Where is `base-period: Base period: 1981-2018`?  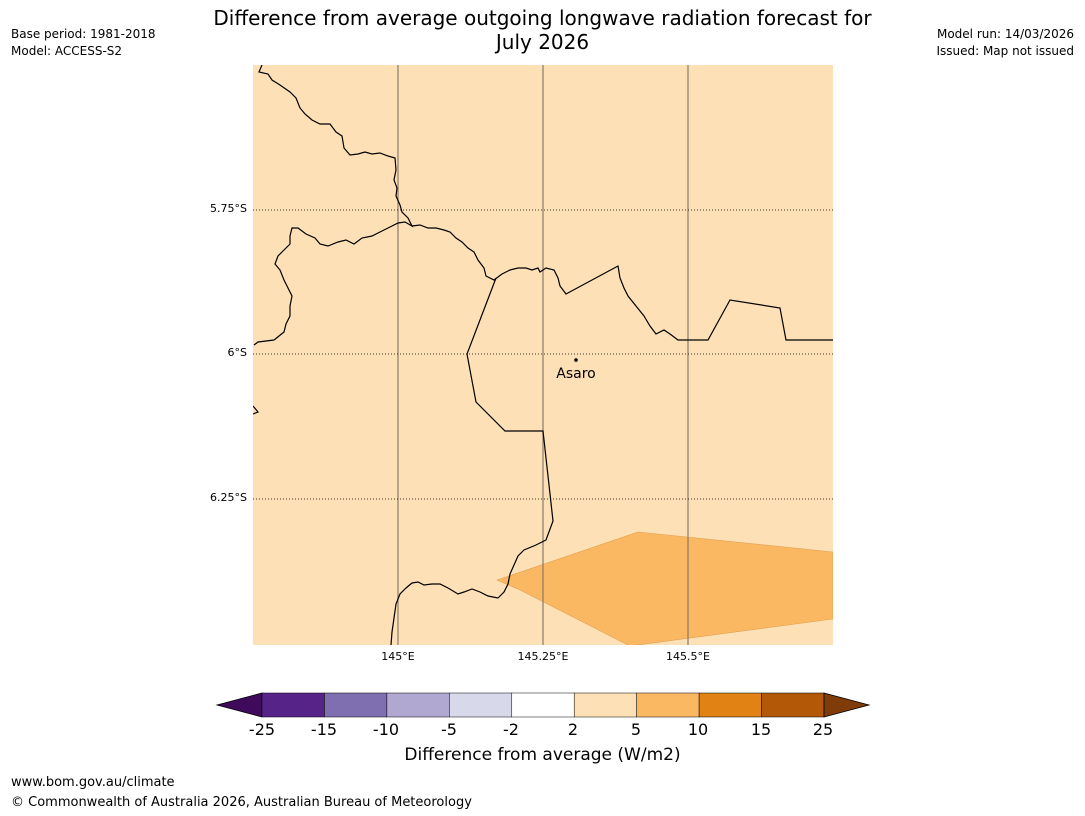
base-period: Base period: 1981-2018 is located at coordinates (83, 34).